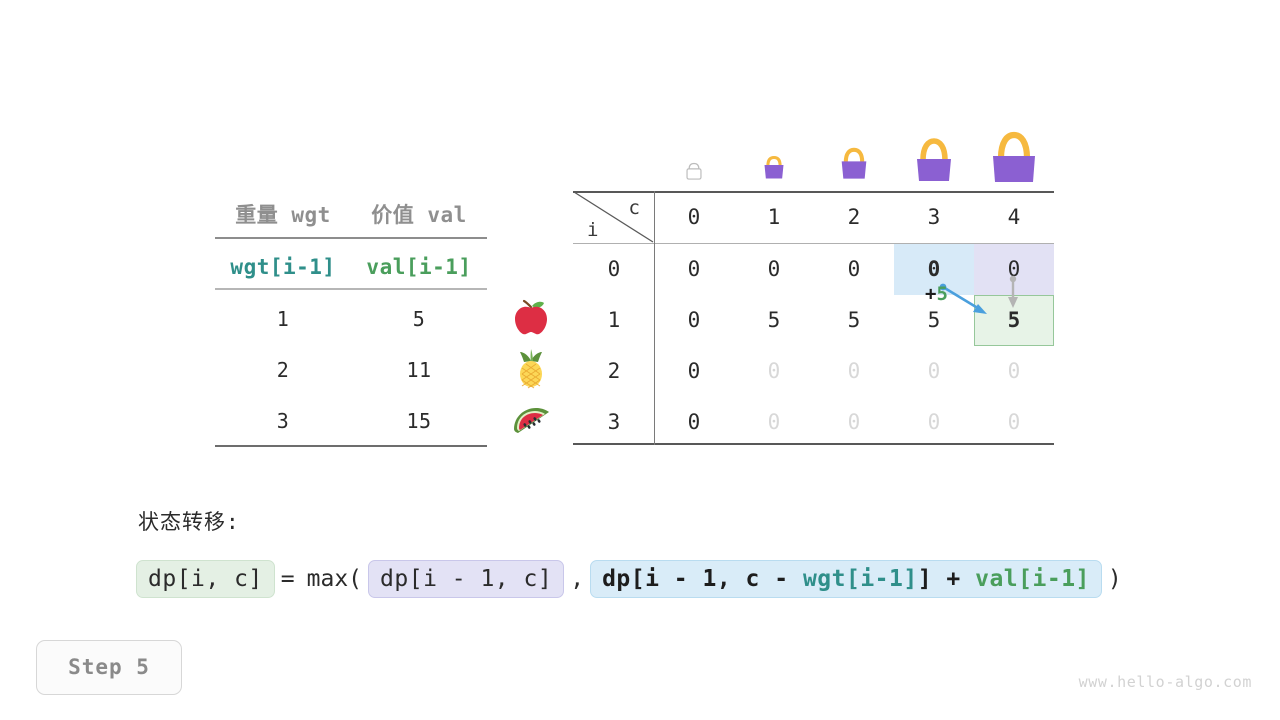 The height and width of the screenshot is (720, 1280). Describe the element at coordinates (934, 320) in the screenshot. I see `dp-cell-1-3: 5` at that location.